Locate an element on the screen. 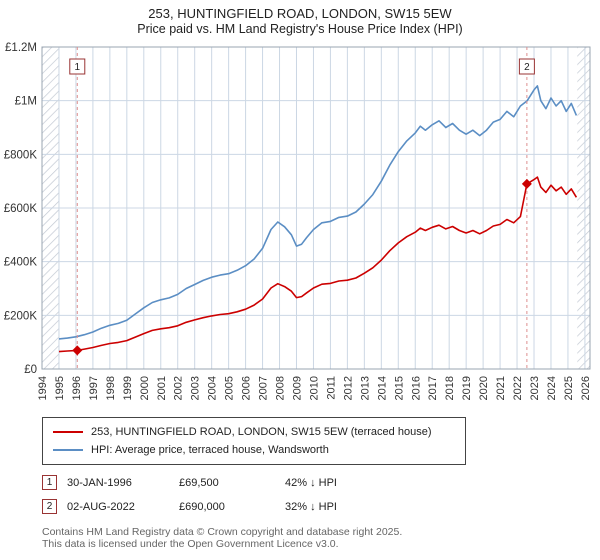 Image resolution: width=600 pixels, height=560 pixels. sale-2-price: £690,000 is located at coordinates (202, 506).